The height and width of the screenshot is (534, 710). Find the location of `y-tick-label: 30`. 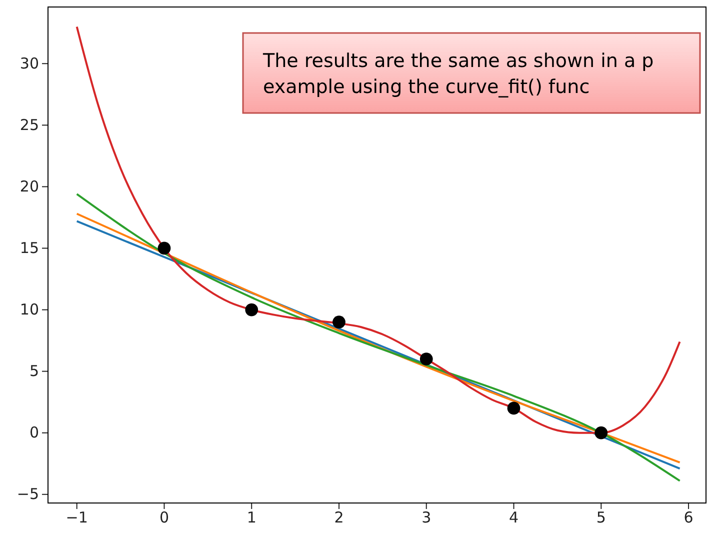

y-tick-label: 30 is located at coordinates (29, 63).